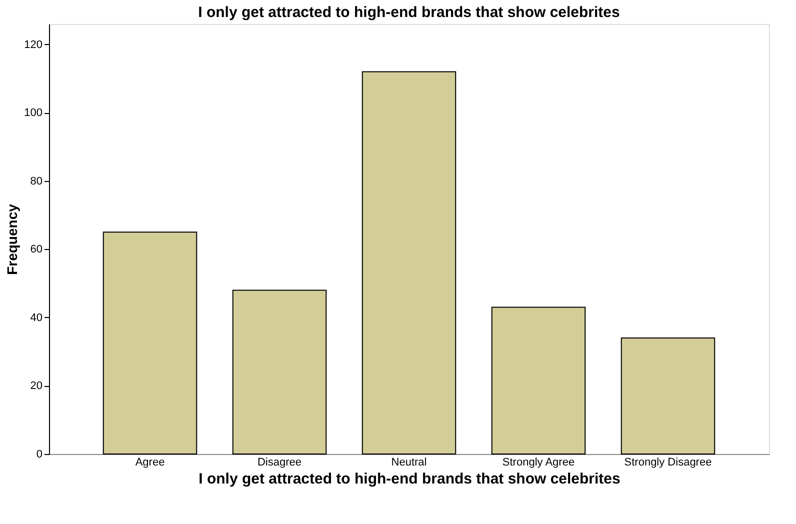 Image resolution: width=796 pixels, height=524 pixels. Describe the element at coordinates (39, 454) in the screenshot. I see `y-tick-label: 0` at that location.